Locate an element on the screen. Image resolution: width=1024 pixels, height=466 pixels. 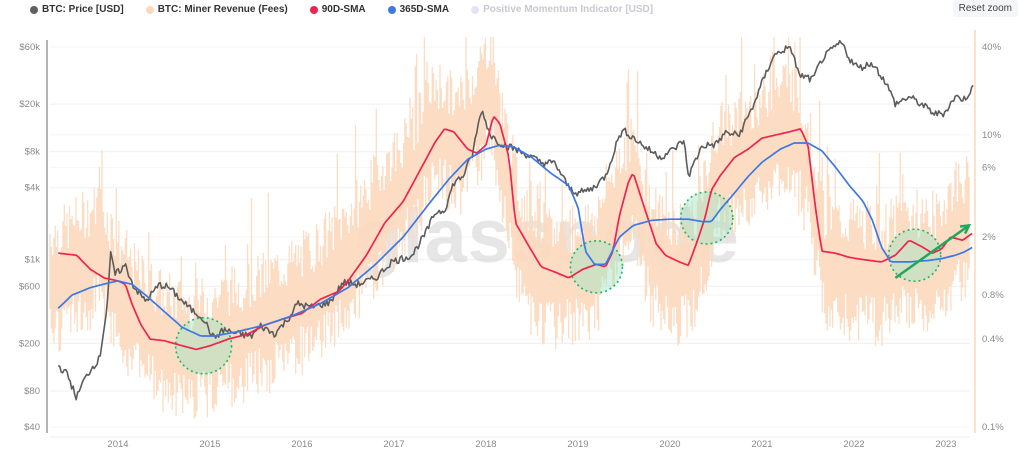
svg-text: 2022 is located at coordinates (853, 444).